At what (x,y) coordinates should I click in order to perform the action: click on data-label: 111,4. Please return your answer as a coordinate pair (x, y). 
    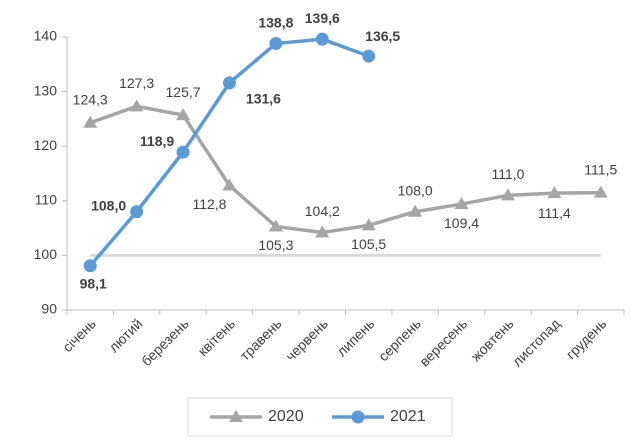
    Looking at the image, I should click on (554, 213).